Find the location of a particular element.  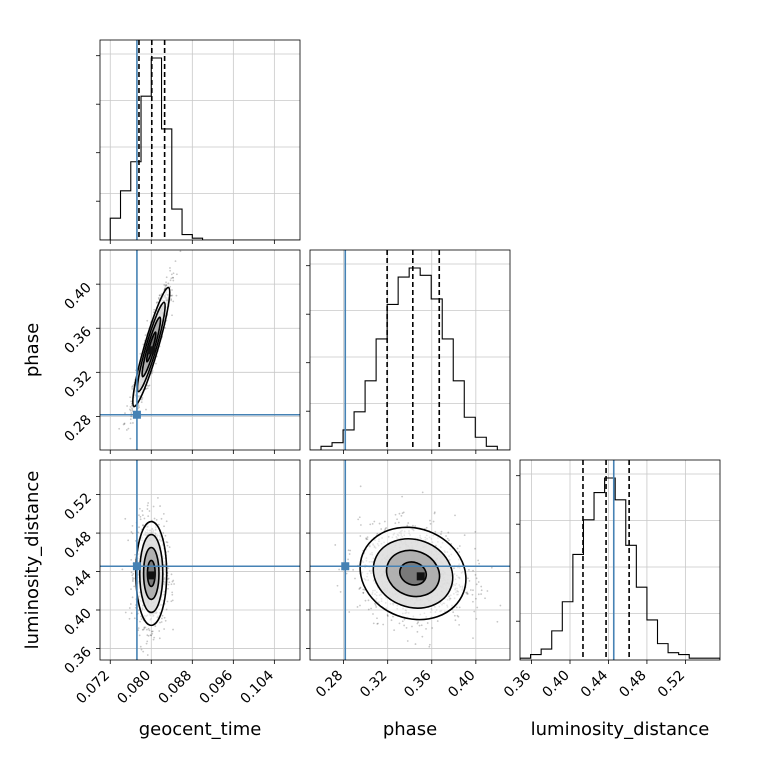

histogram-phase is located at coordinates (410, 350).